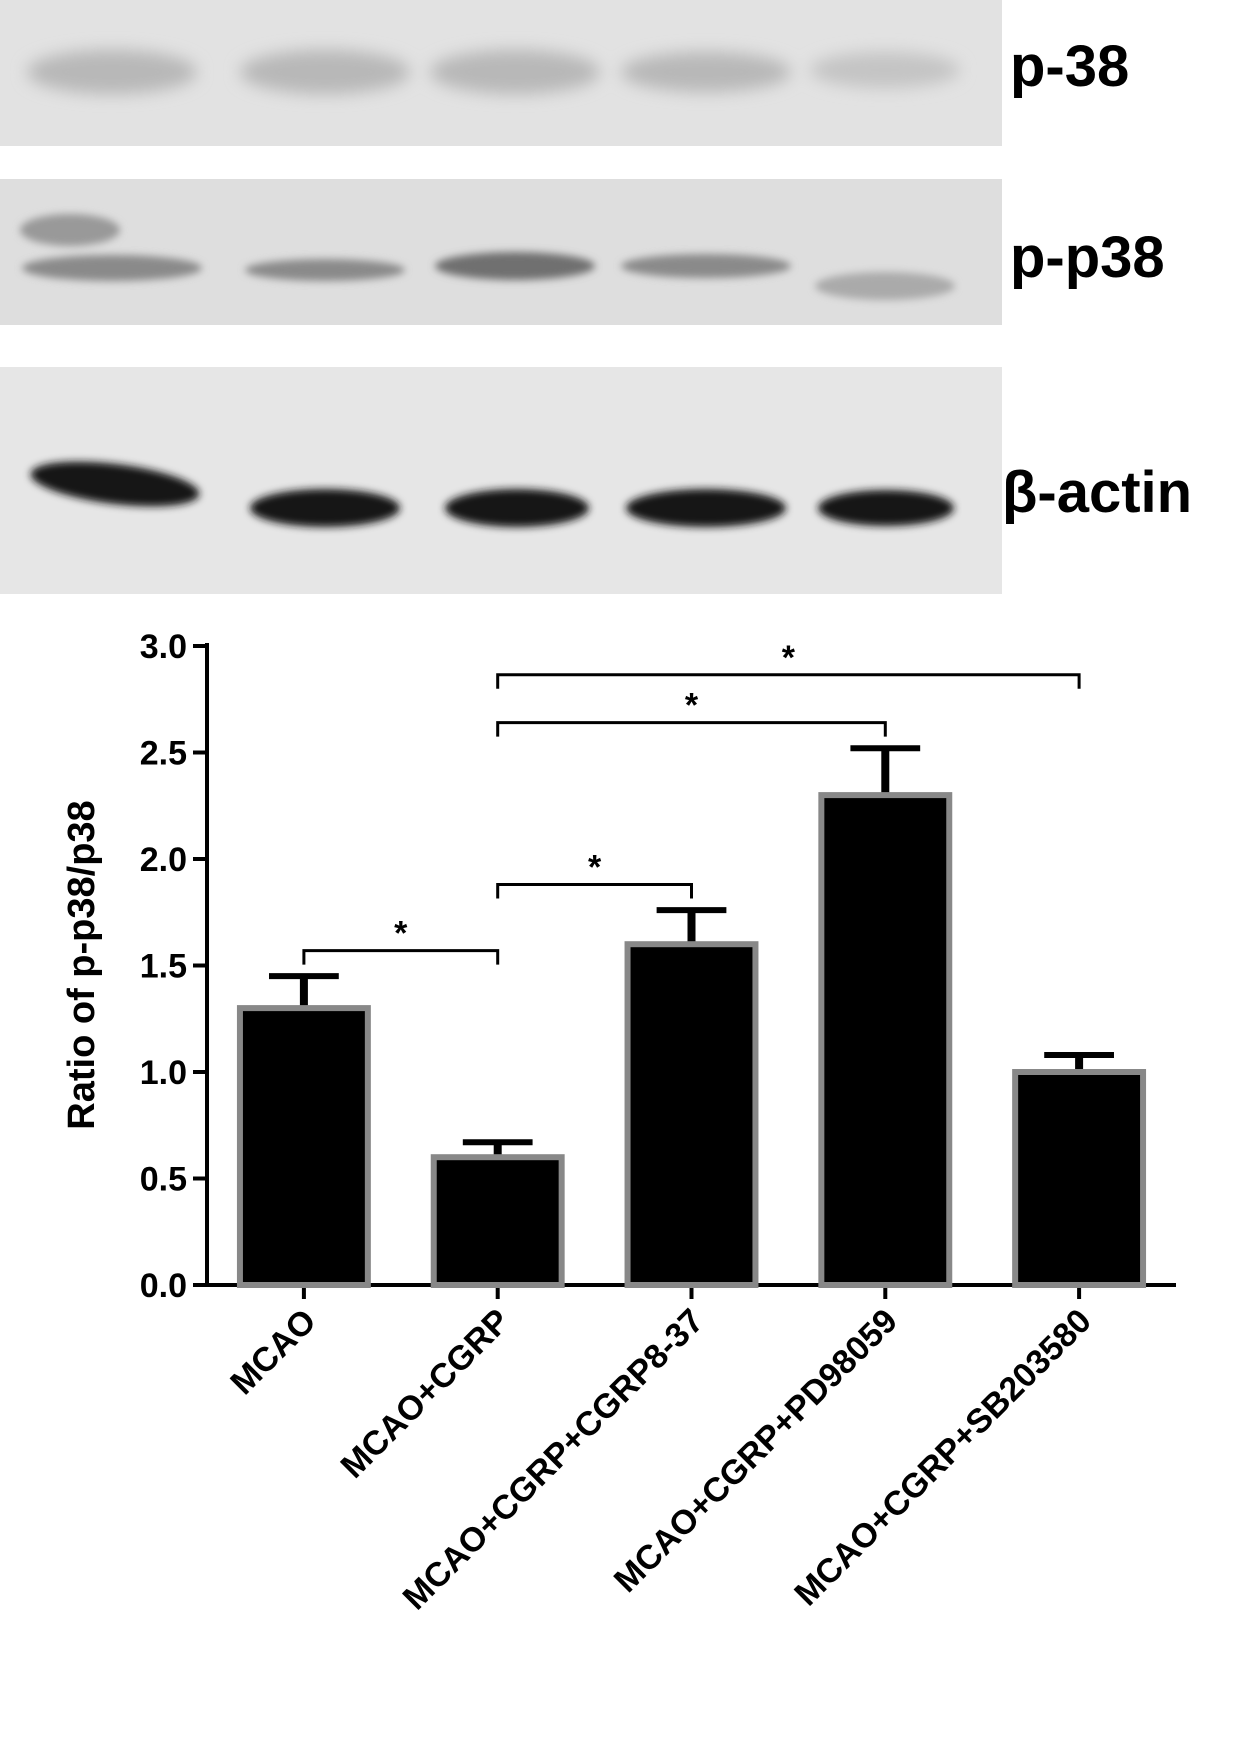 This screenshot has height=1756, width=1236. I want to click on blot-label: β-actin, so click(1097, 492).